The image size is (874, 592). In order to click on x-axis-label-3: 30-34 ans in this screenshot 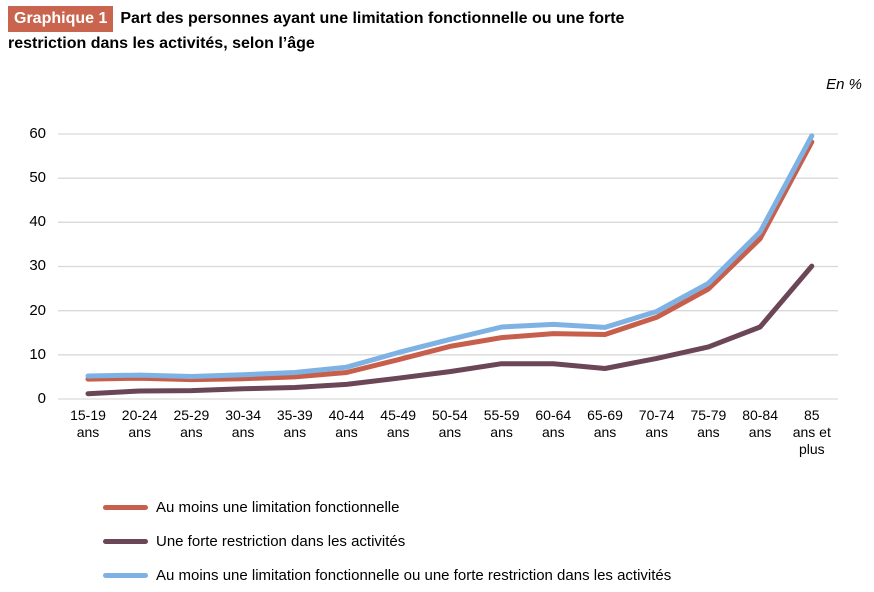, I will do `click(243, 424)`.